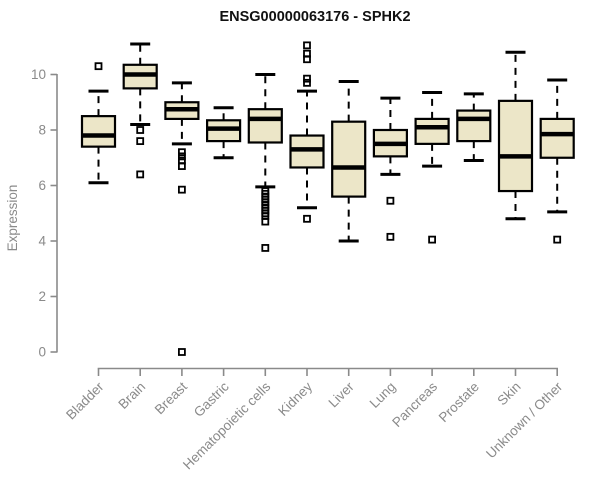 This screenshot has width=600, height=500. I want to click on x-tick-label: Prostate, so click(459, 402).